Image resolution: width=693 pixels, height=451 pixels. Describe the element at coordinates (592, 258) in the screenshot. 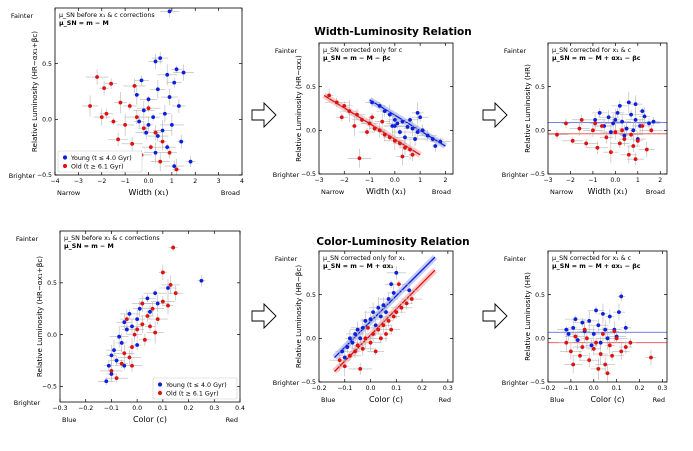

I see `correction-note: μ_SN corrected for x₁ & c` at that location.